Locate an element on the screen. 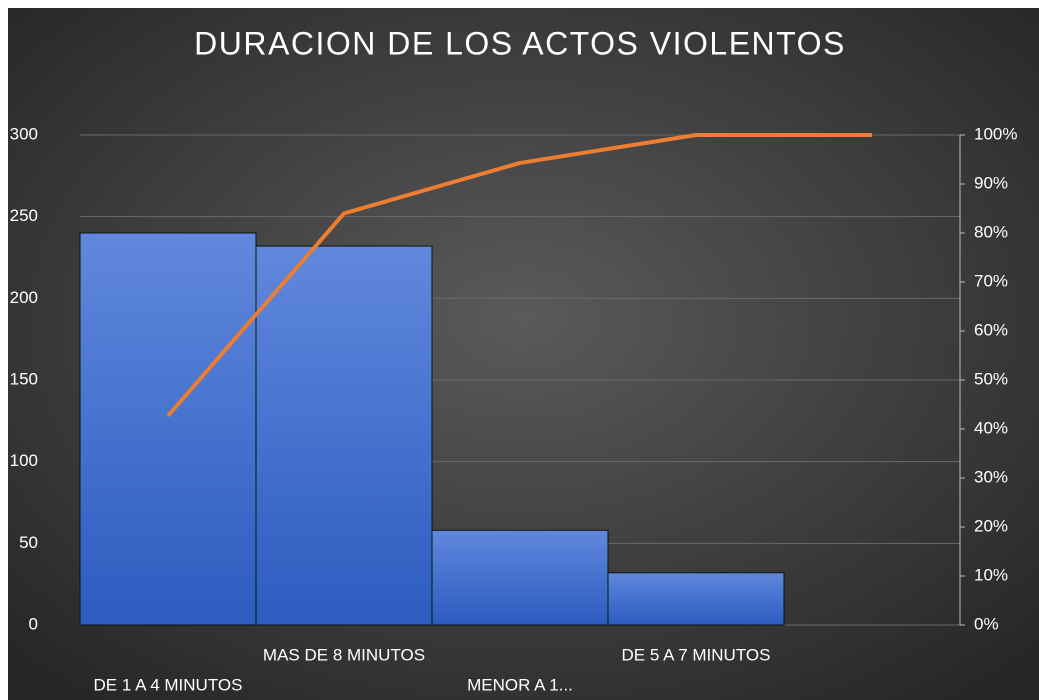 The image size is (1039, 700). x-tick-label: DE 1 A 4 MINUTOS is located at coordinates (168, 684).